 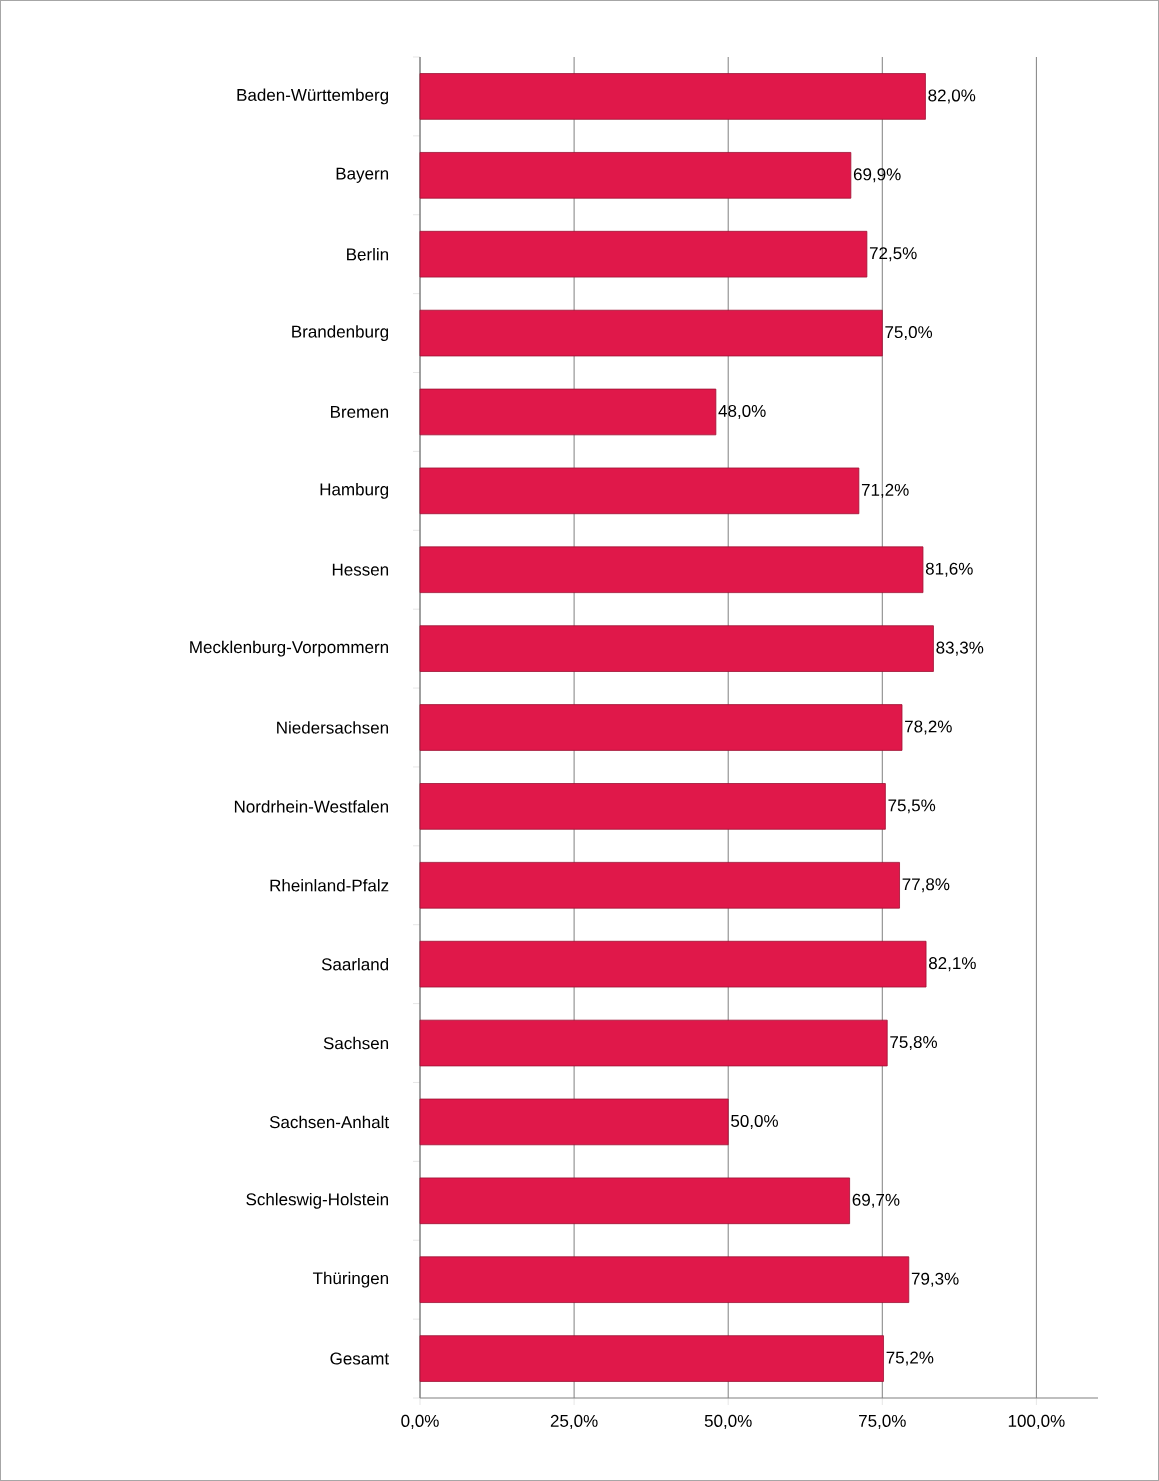 What do you see at coordinates (354, 490) in the screenshot?
I see `y-tick-label: Hamburg` at bounding box center [354, 490].